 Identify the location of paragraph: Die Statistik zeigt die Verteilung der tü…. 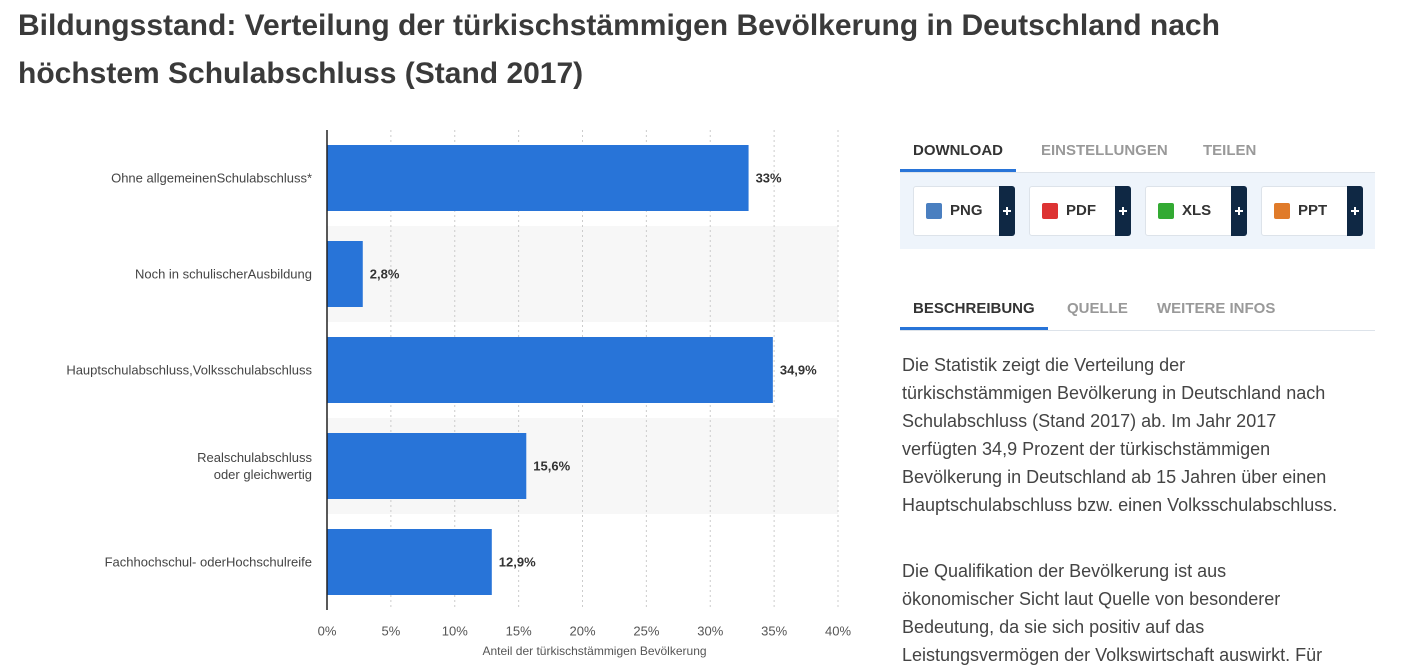
(1152, 435).